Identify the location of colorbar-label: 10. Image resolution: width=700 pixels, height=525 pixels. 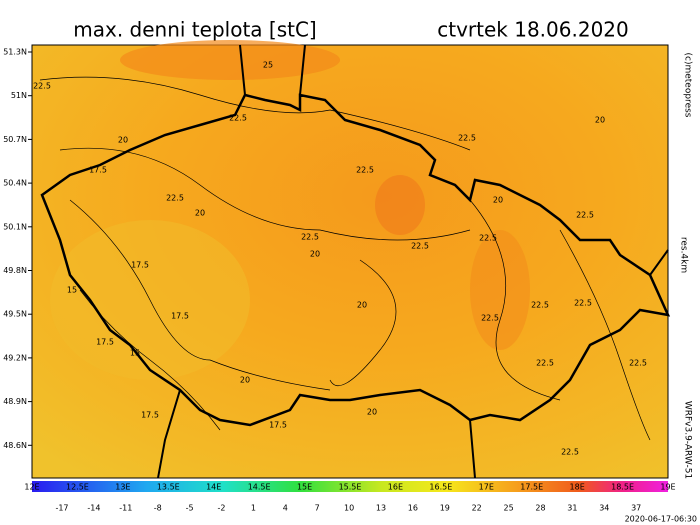
(349, 508).